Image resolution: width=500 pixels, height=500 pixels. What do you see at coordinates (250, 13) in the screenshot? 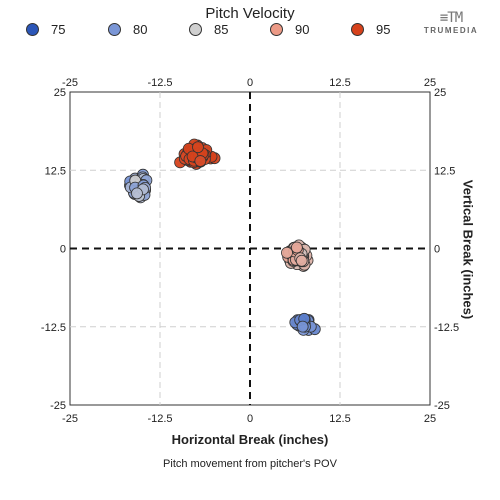
I see `legend-title: Pitch Velocity` at bounding box center [250, 13].